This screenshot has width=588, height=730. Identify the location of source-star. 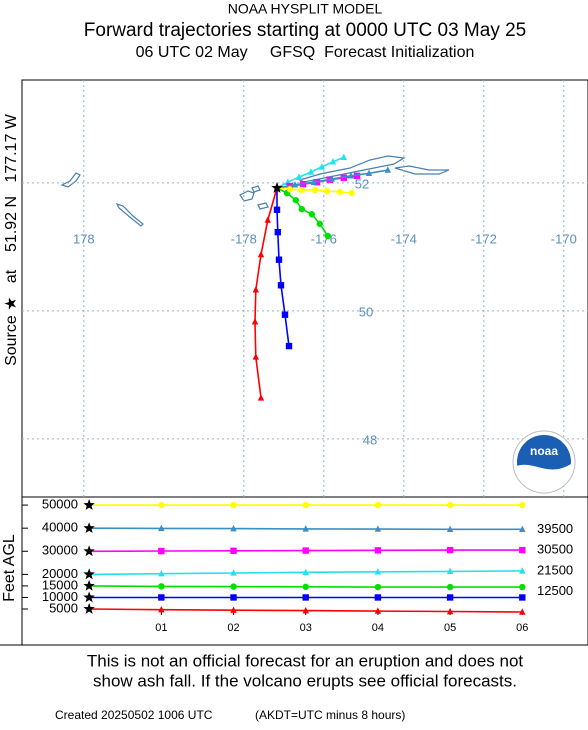
(277, 187).